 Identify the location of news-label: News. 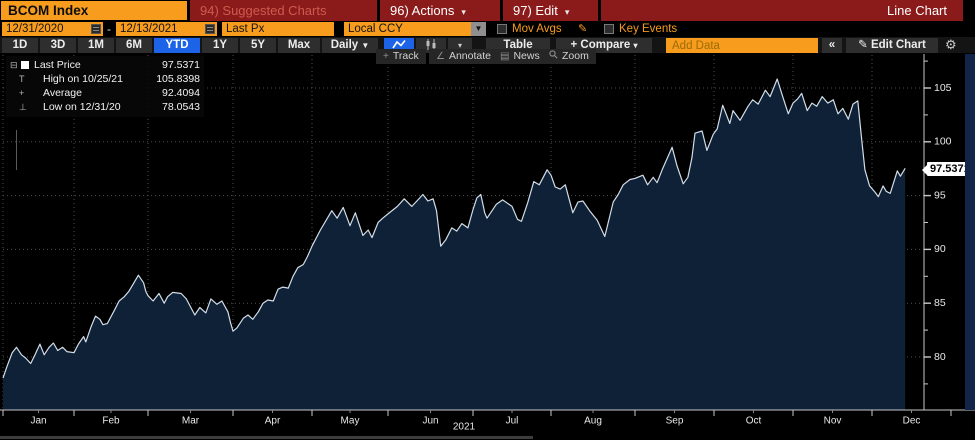
(526, 56).